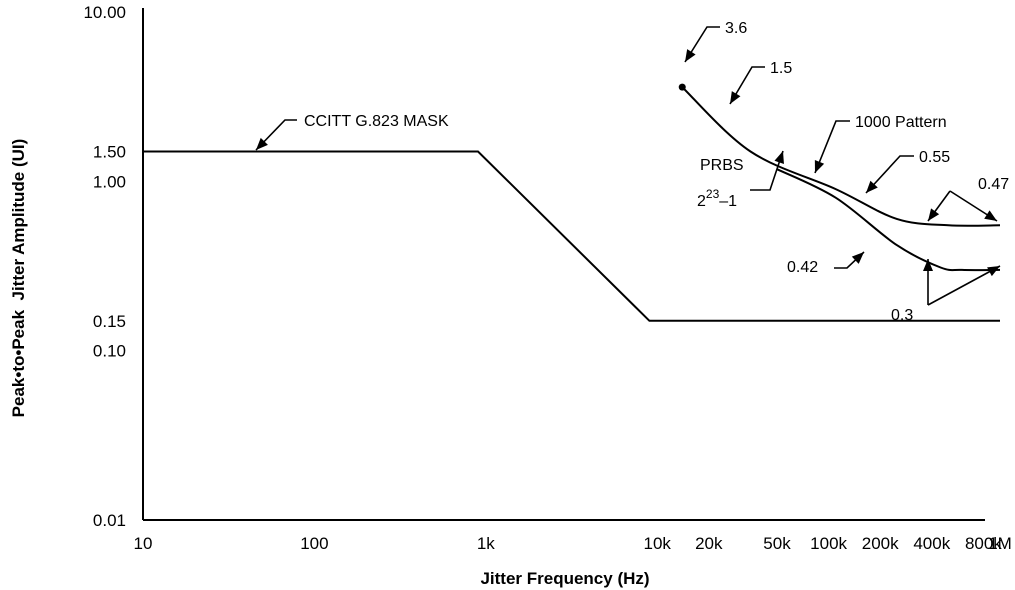  I want to click on label-0-3: 0.3, so click(902, 315).